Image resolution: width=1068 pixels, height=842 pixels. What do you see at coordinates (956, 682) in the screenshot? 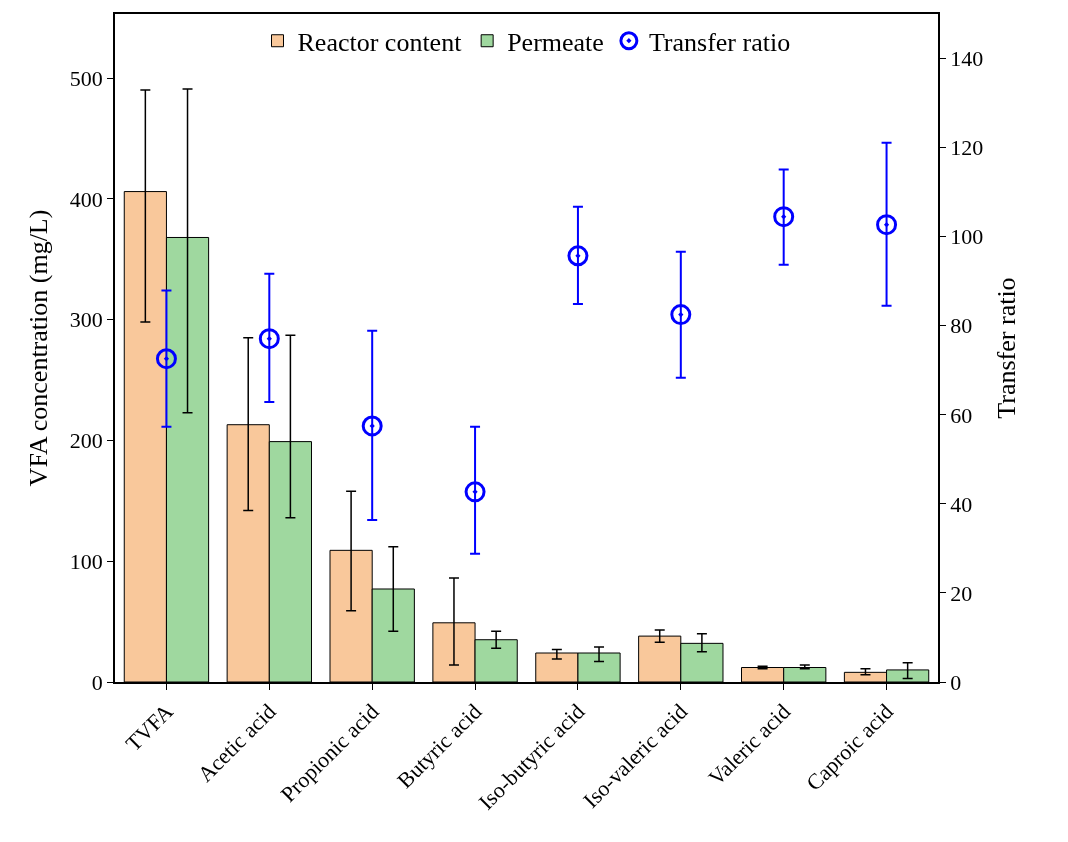
I see `y2-tick-label: 0` at bounding box center [956, 682].